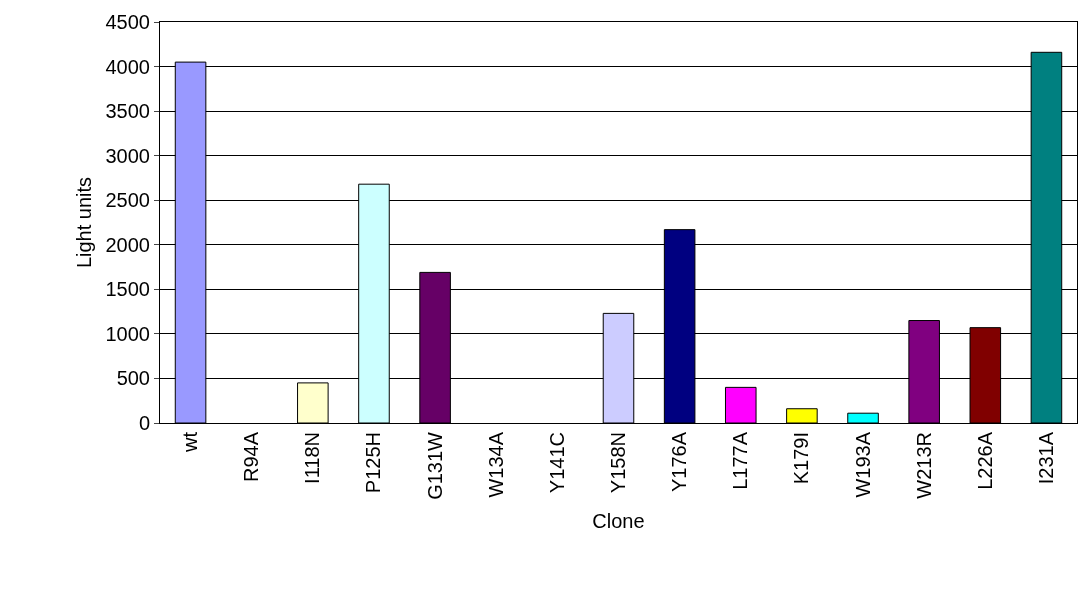  I want to click on y-tick-label: 2000, so click(127, 244).